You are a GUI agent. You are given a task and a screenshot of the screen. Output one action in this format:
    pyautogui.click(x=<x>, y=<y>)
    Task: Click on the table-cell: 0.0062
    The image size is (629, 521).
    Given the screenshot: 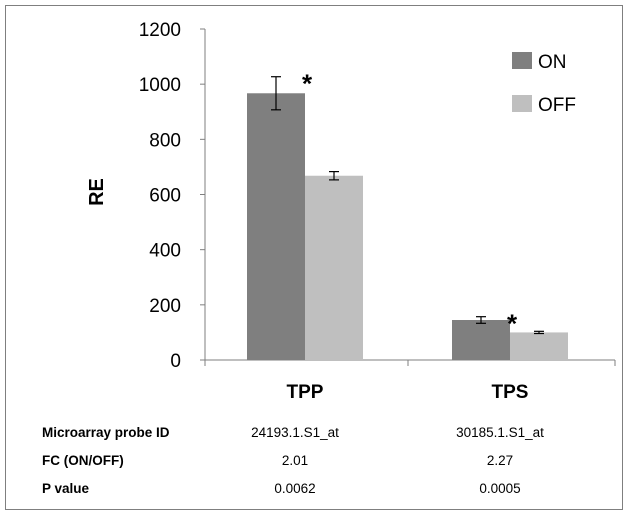 What is the action you would take?
    pyautogui.click(x=294, y=488)
    